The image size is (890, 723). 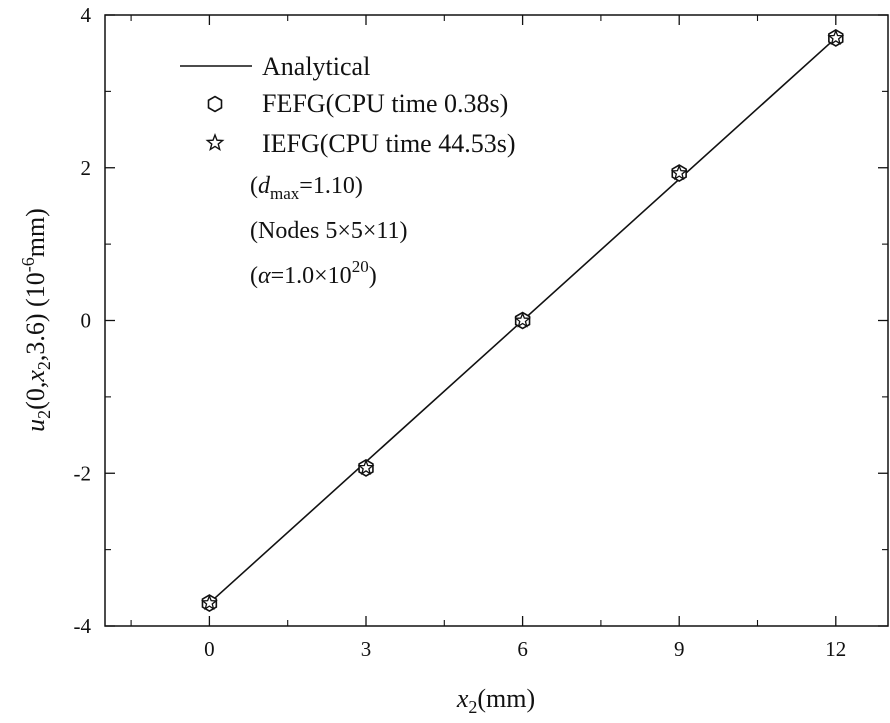 What do you see at coordinates (389, 143) in the screenshot?
I see `legend-label-iefg: IEFG(CPU time 44.53s)` at bounding box center [389, 143].